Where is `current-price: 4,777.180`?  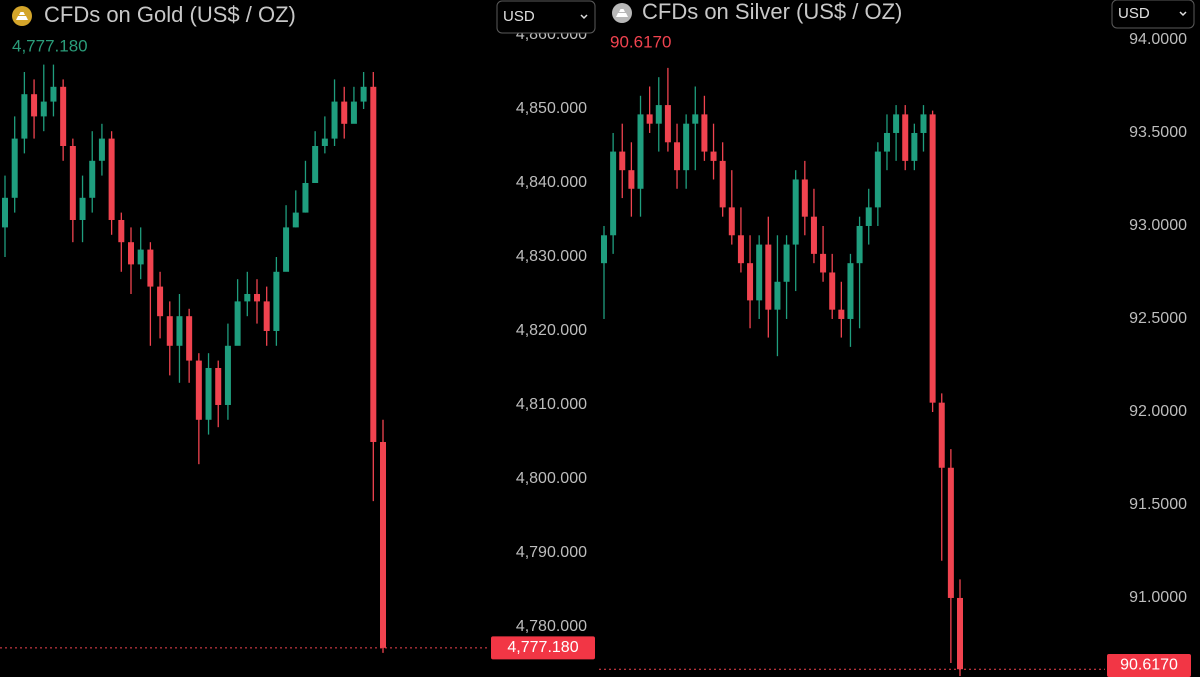
current-price: 4,777.180 is located at coordinates (50, 45).